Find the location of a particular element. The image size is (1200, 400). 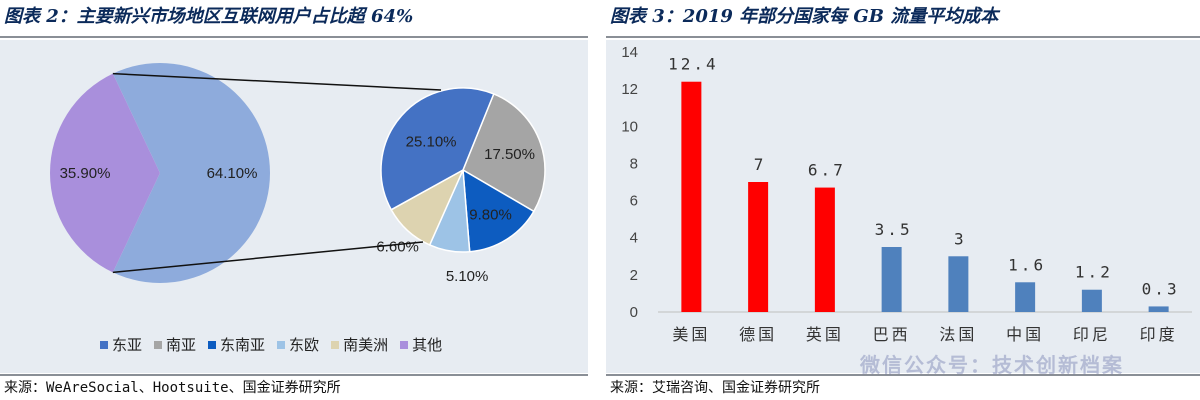

y-tick-label: 14 is located at coordinates (629, 52).